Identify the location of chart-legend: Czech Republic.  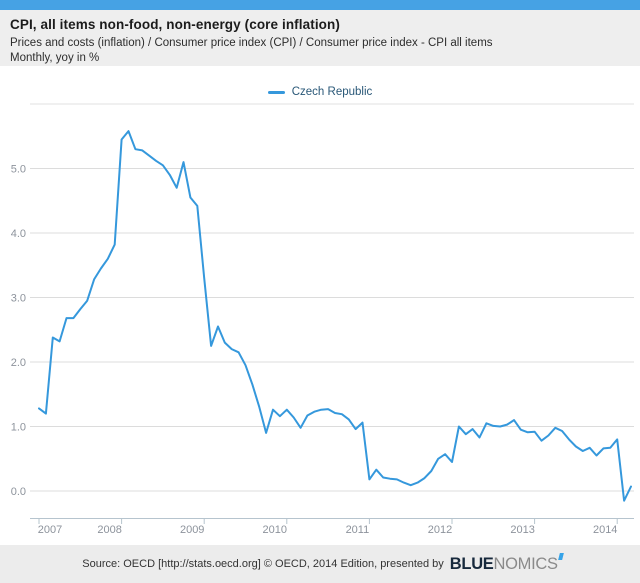
(320, 92).